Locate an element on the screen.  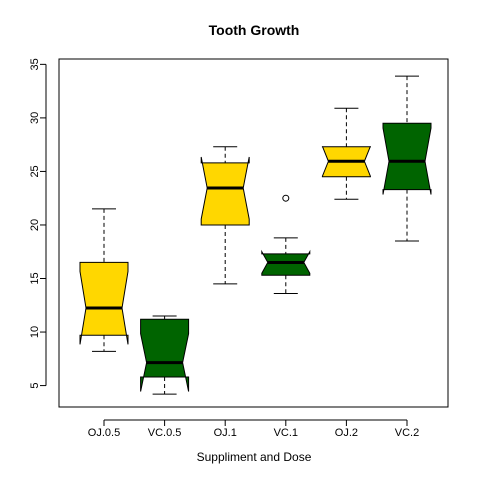
y-tick-label: 20 is located at coordinates (35, 225).